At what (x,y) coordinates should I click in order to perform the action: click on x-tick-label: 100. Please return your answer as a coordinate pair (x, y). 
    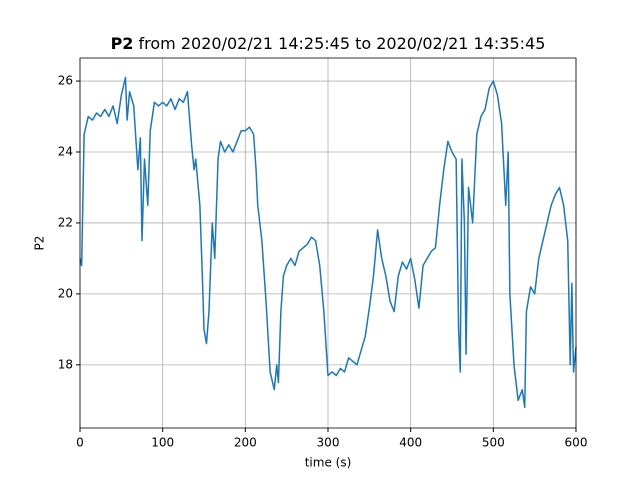
    Looking at the image, I should click on (162, 443).